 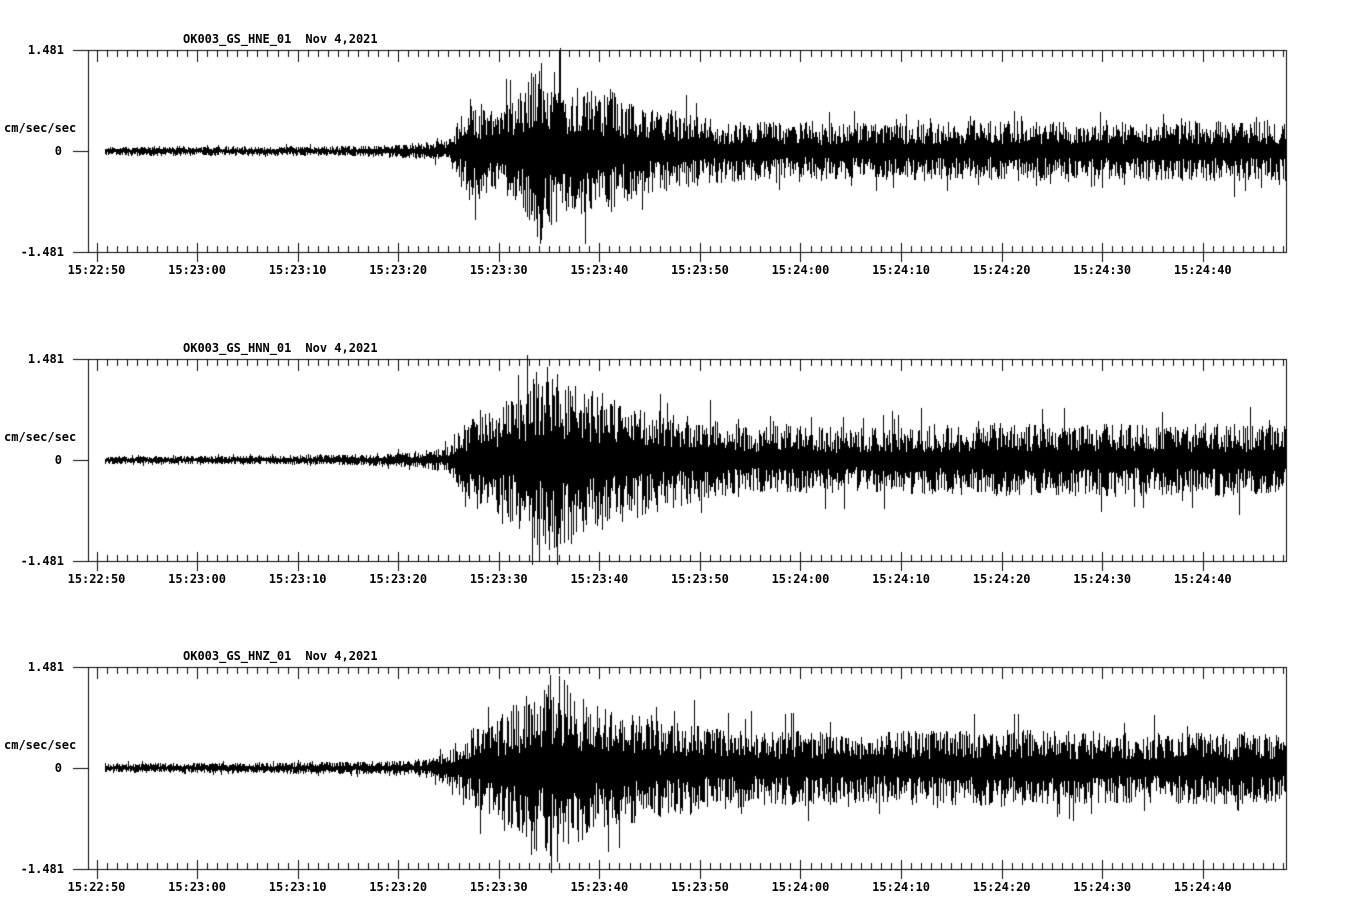 I want to click on panel-title: OK003_GS_HNZ_01 Nov 4,2021, so click(x=280, y=656).